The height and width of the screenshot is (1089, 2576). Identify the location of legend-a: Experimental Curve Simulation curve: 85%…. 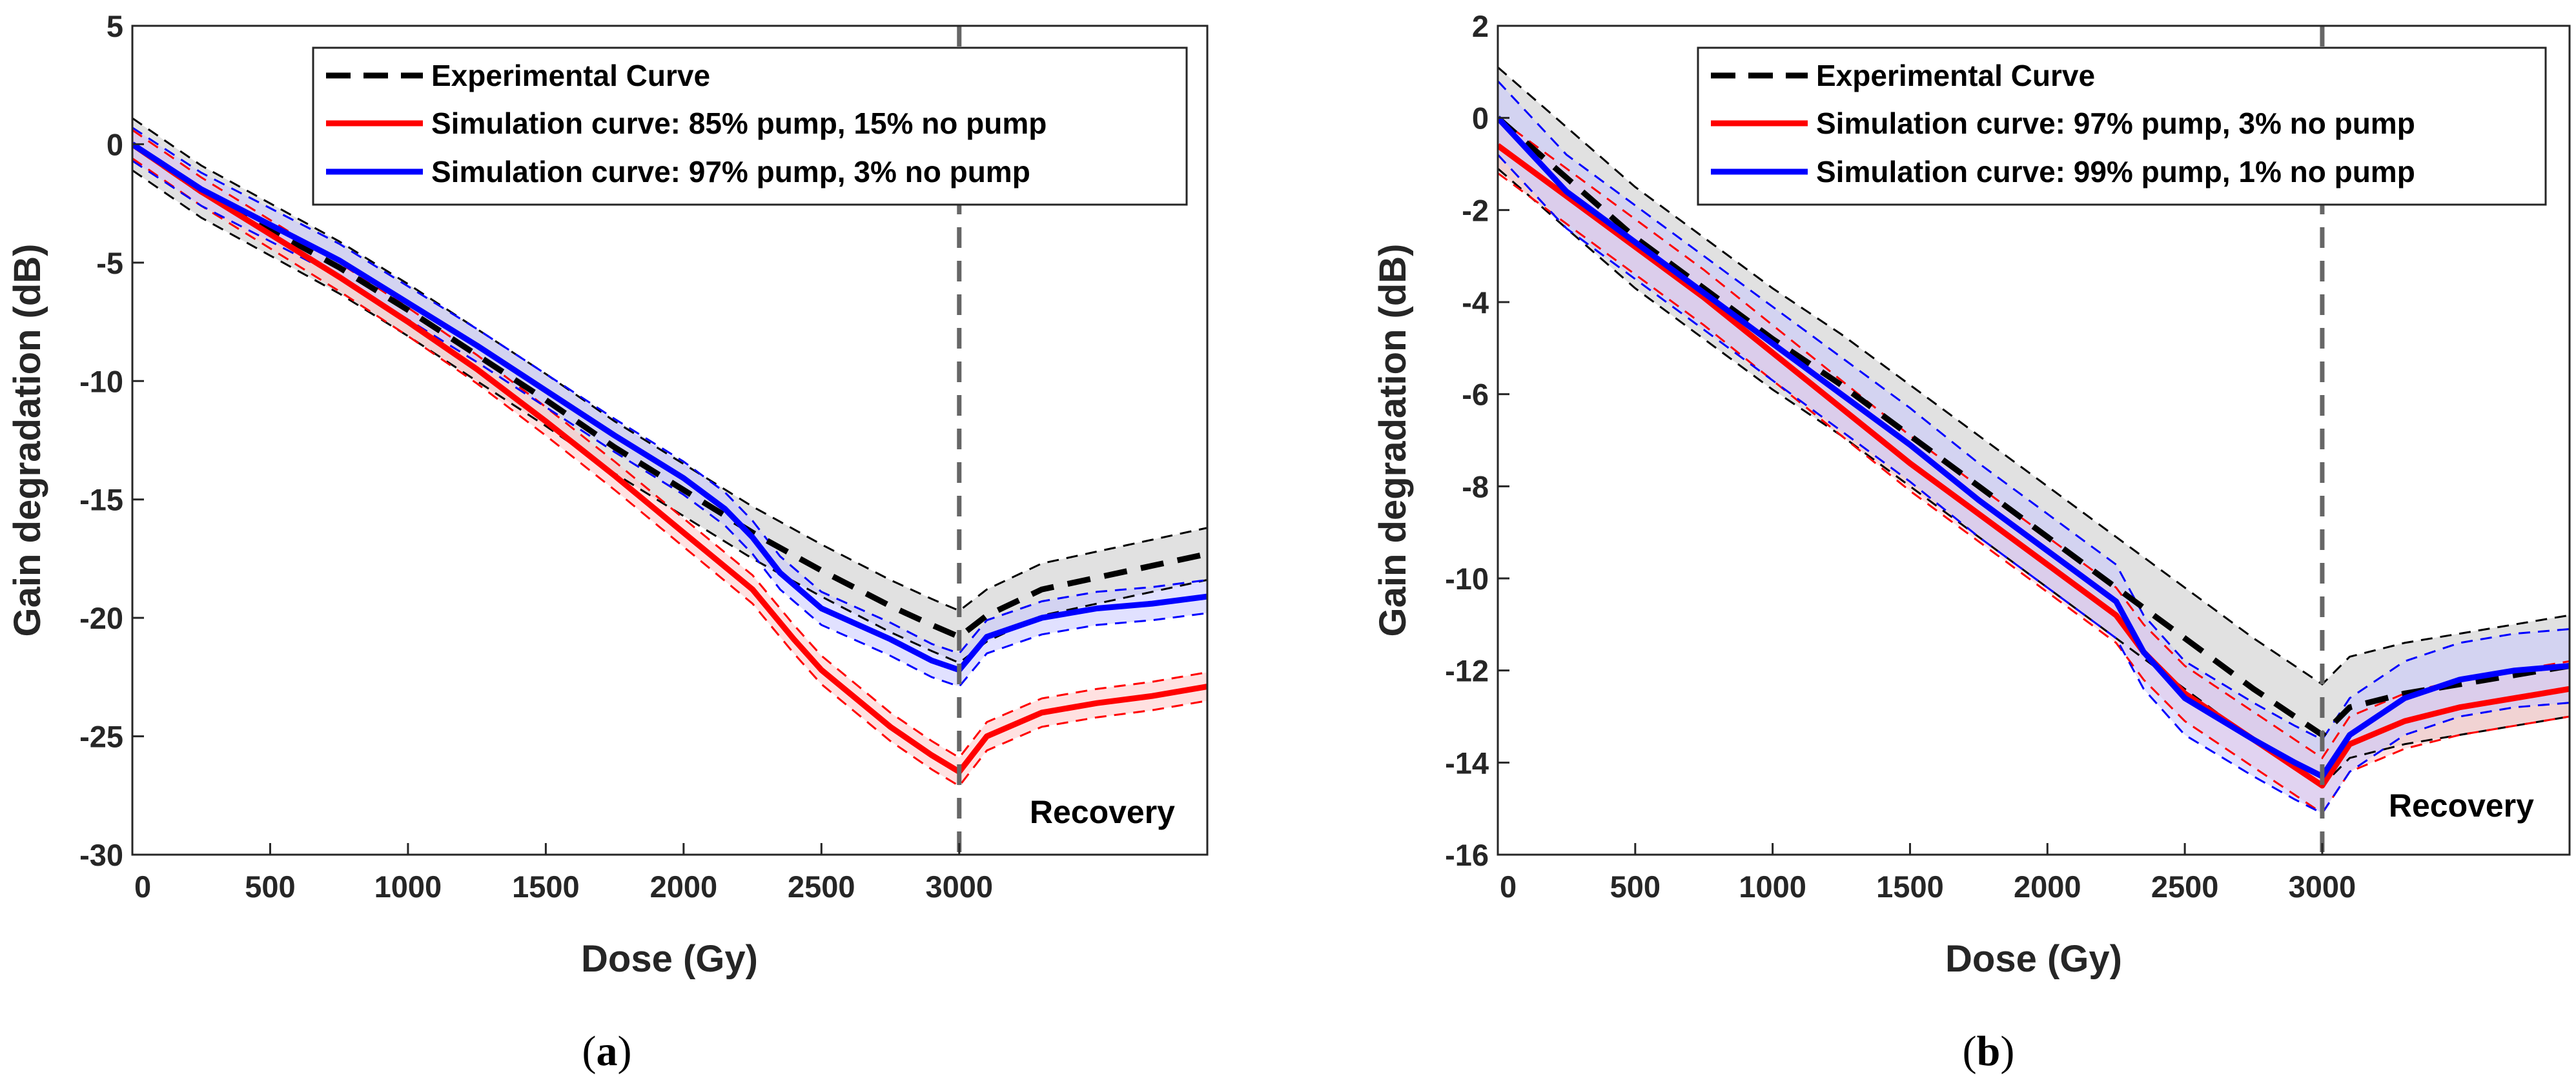
(750, 126).